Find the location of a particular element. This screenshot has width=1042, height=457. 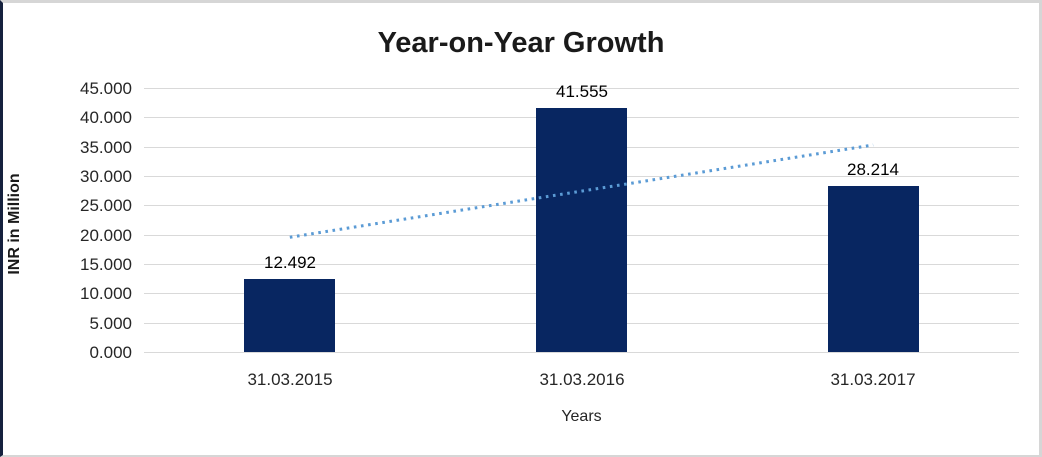

y-axis-tick-label: 5.000 is located at coordinates (110, 323).